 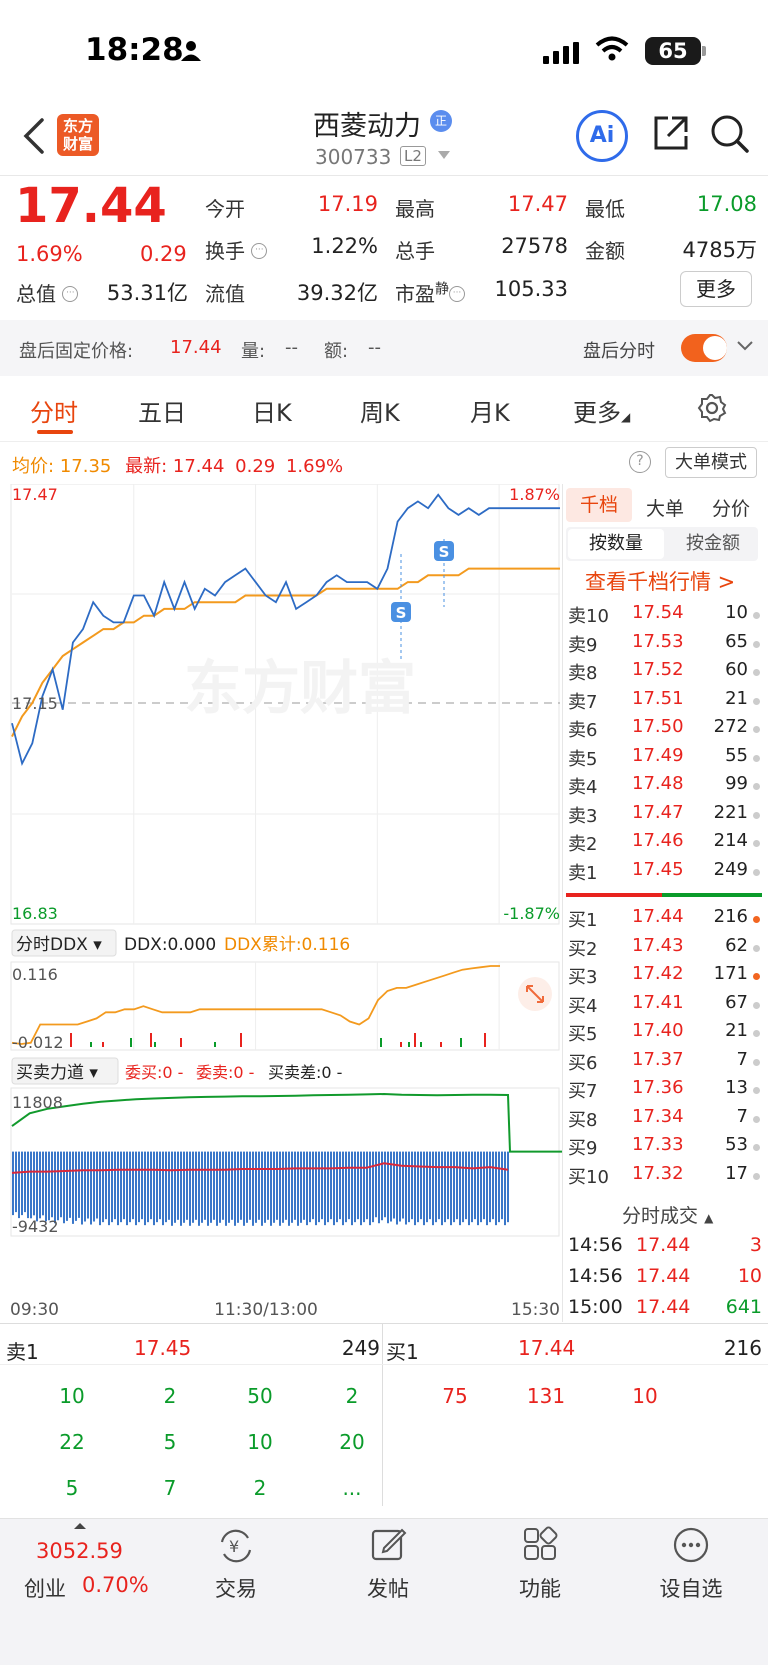 I want to click on pe-static-tag: 静, so click(x=442, y=289).